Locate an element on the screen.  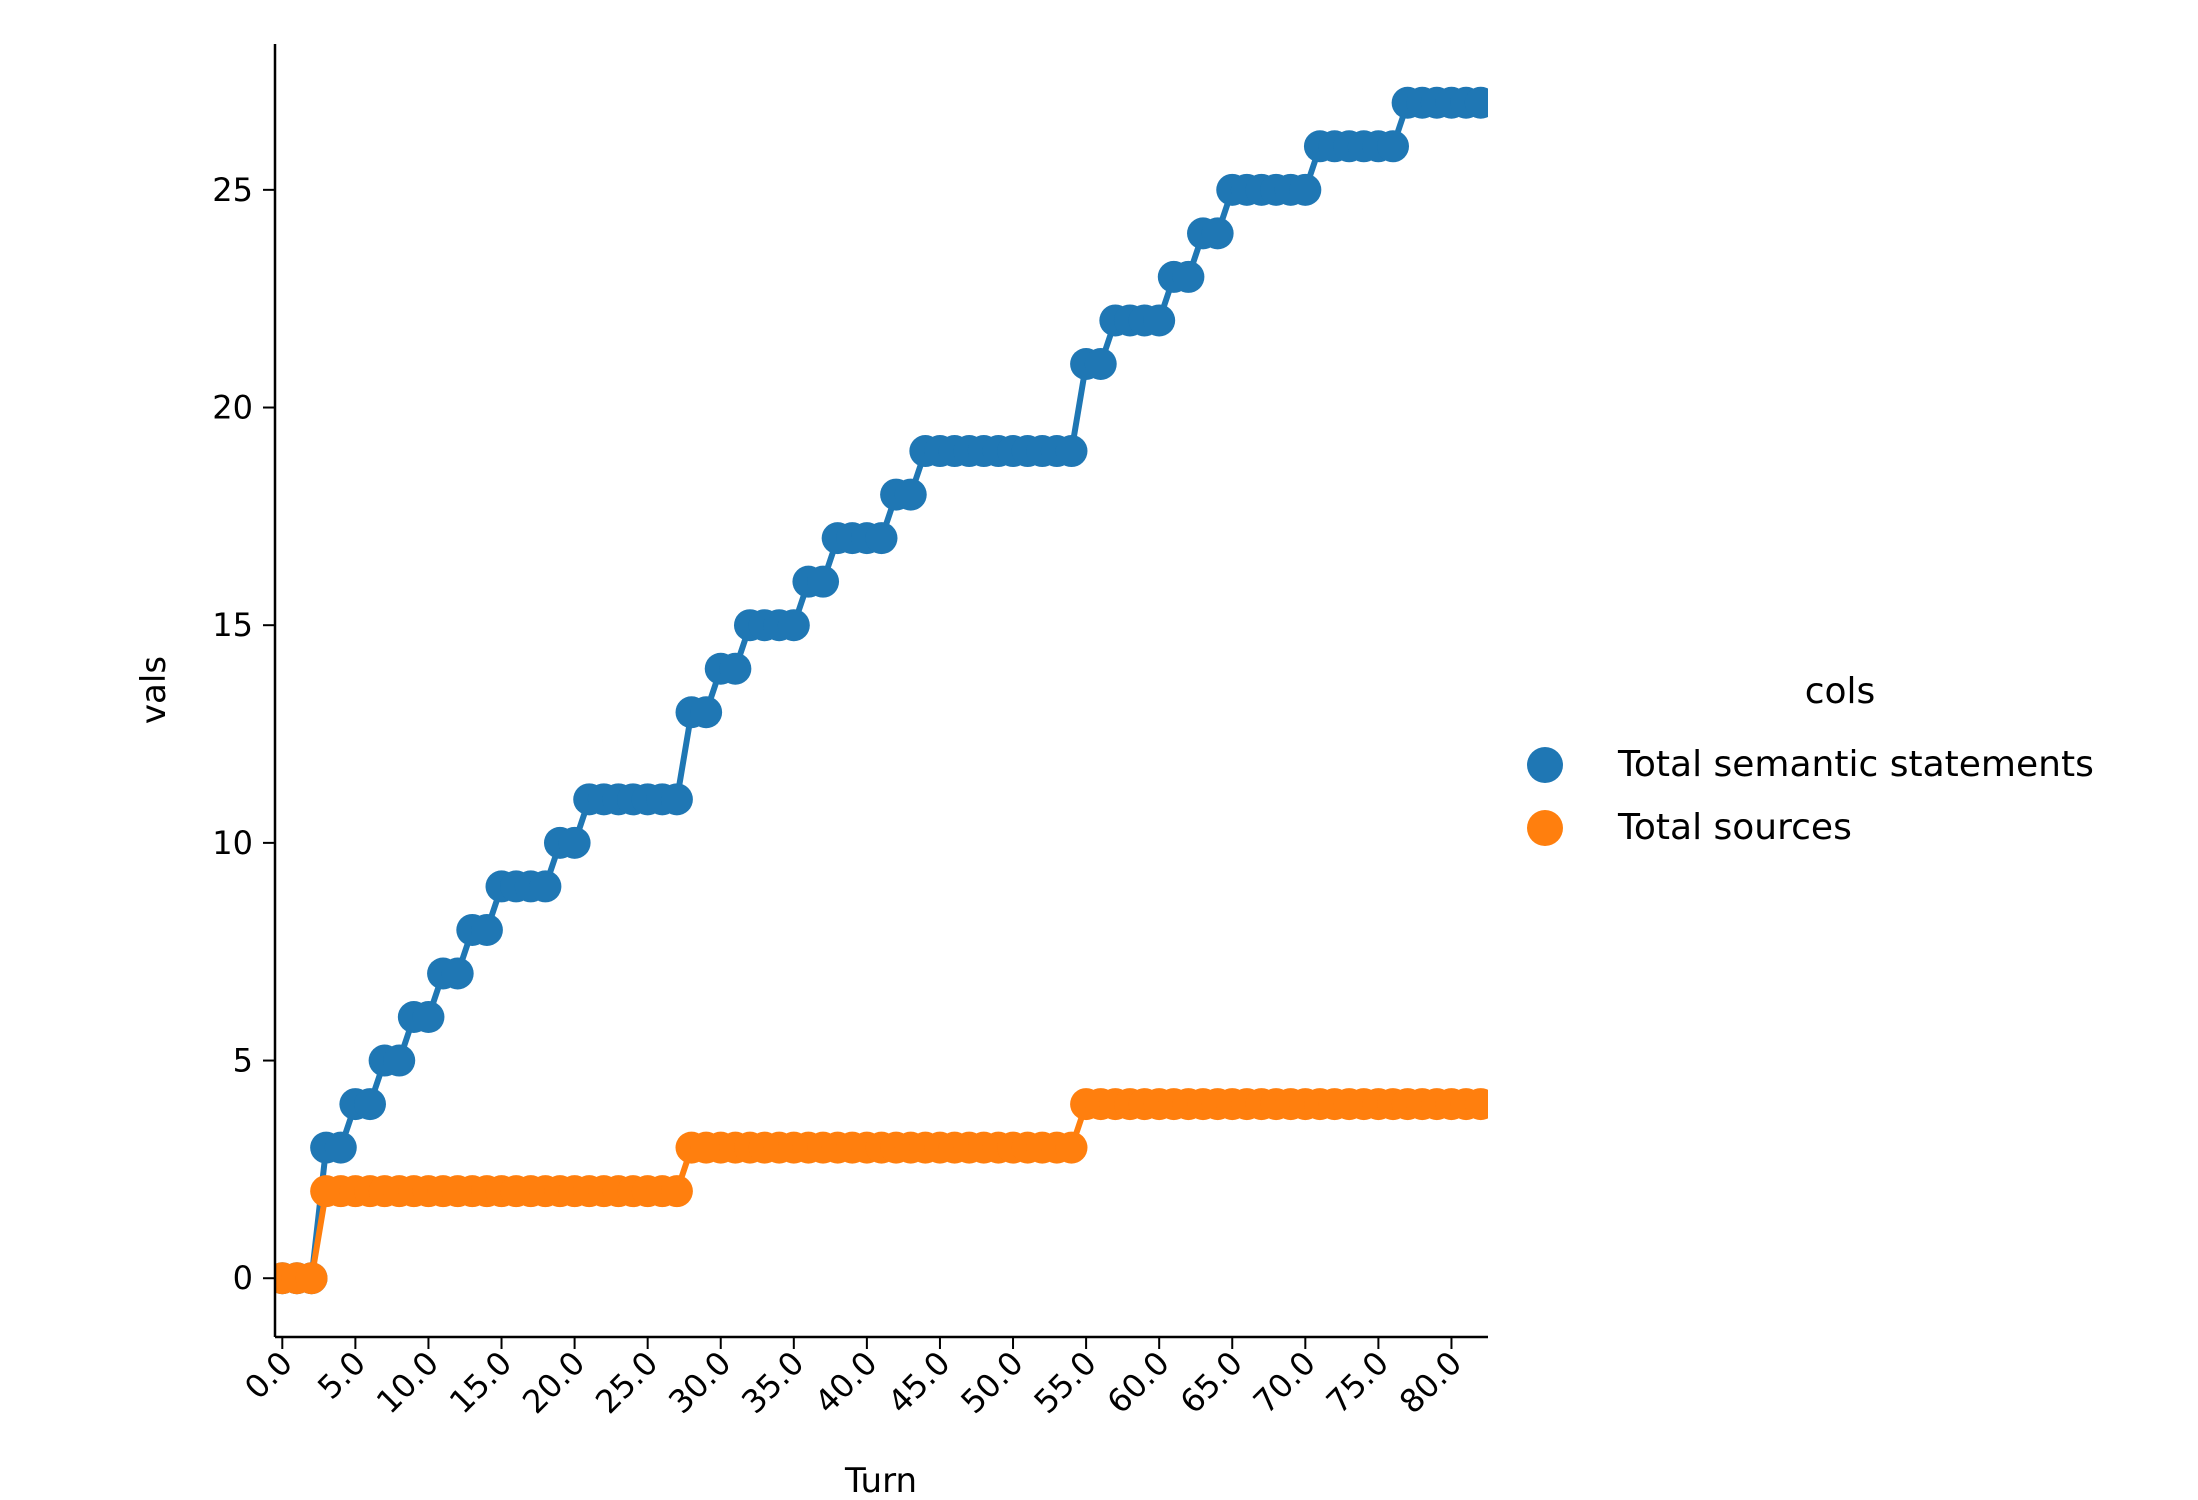
x-tick-label: 15.0 is located at coordinates (480, 1382).